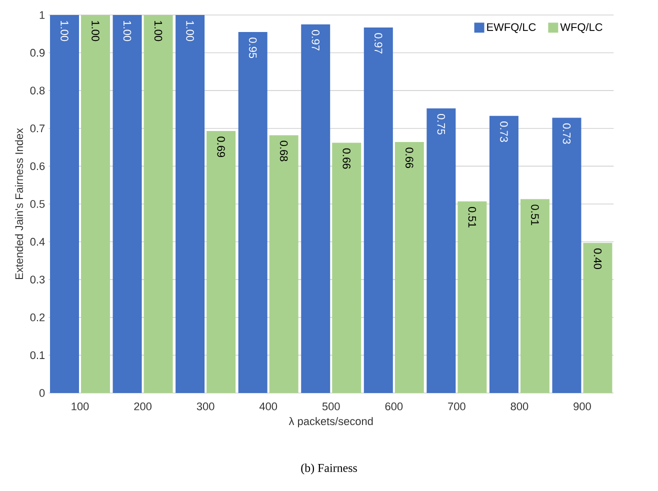 The image size is (658, 491). Describe the element at coordinates (19, 204) in the screenshot. I see `y-axis-title: Extended Jain's Fairness Index` at that location.